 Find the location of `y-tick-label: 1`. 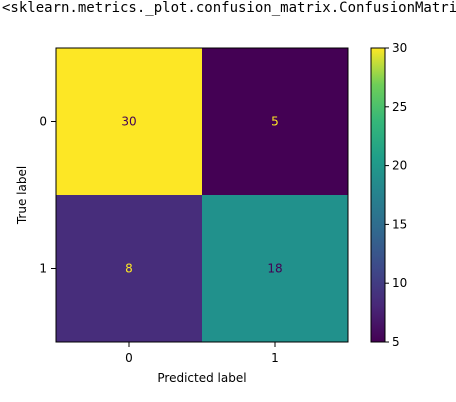

y-tick-label: 1 is located at coordinates (43, 269).